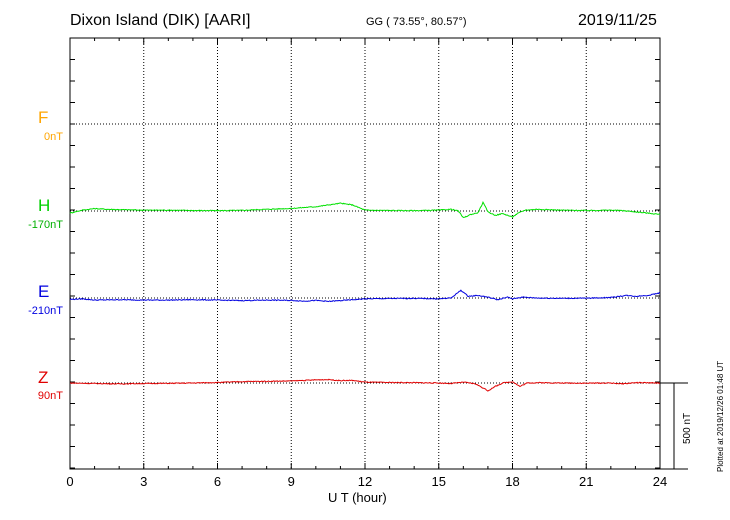 Image resolution: width=730 pixels, height=520 pixels. I want to click on x-tick-label: 24, so click(660, 481).